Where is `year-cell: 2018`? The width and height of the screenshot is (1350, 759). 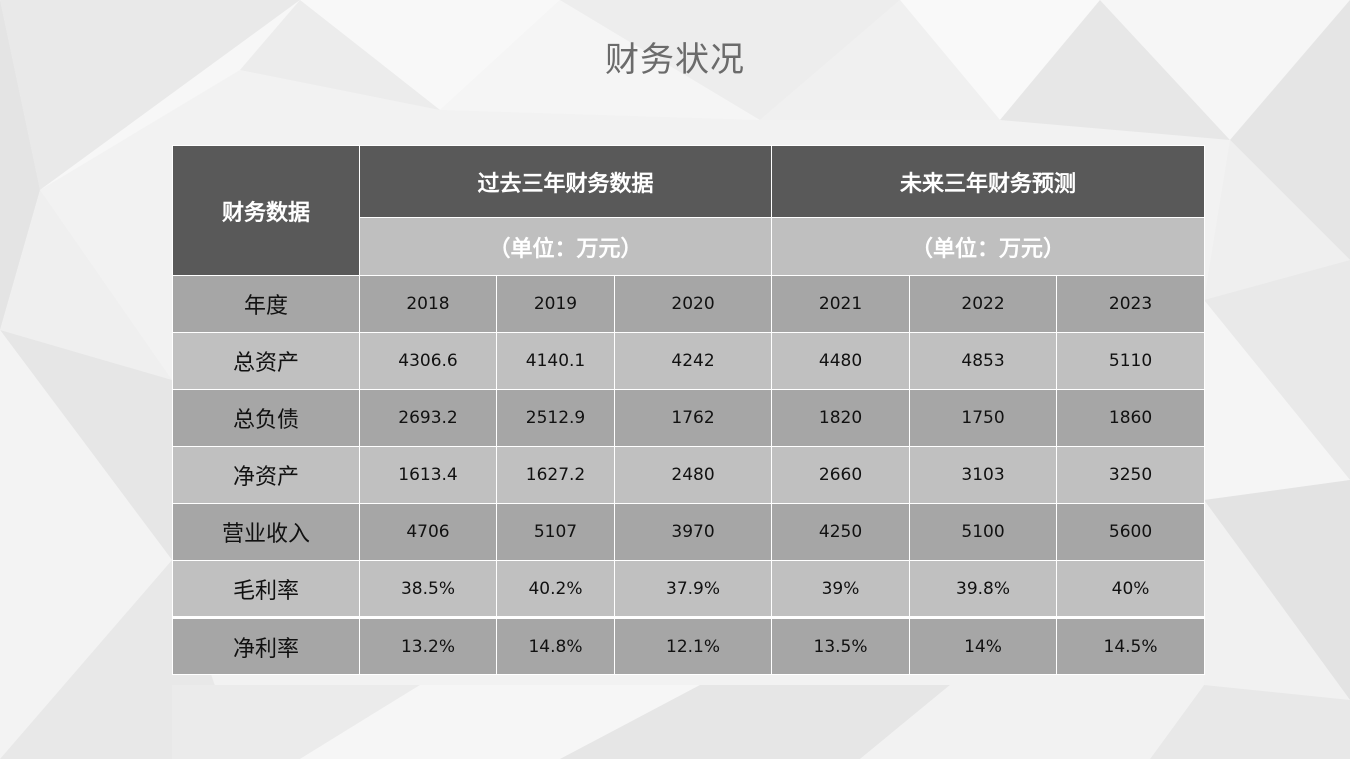 year-cell: 2018 is located at coordinates (428, 304).